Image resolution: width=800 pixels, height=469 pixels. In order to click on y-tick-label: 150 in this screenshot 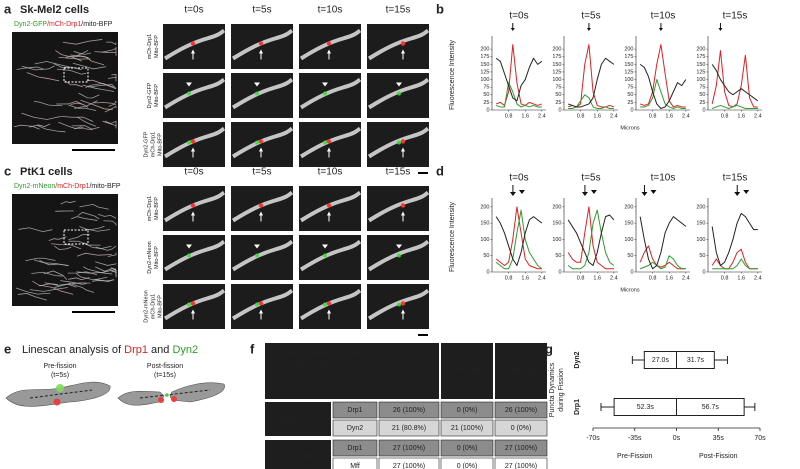, I will do `click(628, 224)`.